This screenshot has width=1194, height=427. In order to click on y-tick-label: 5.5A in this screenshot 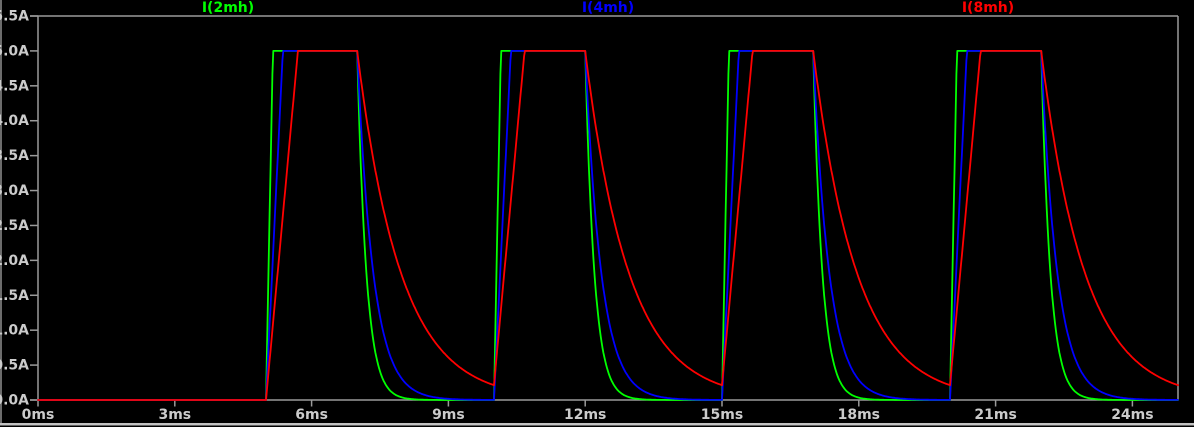, I will do `click(14, 17)`.